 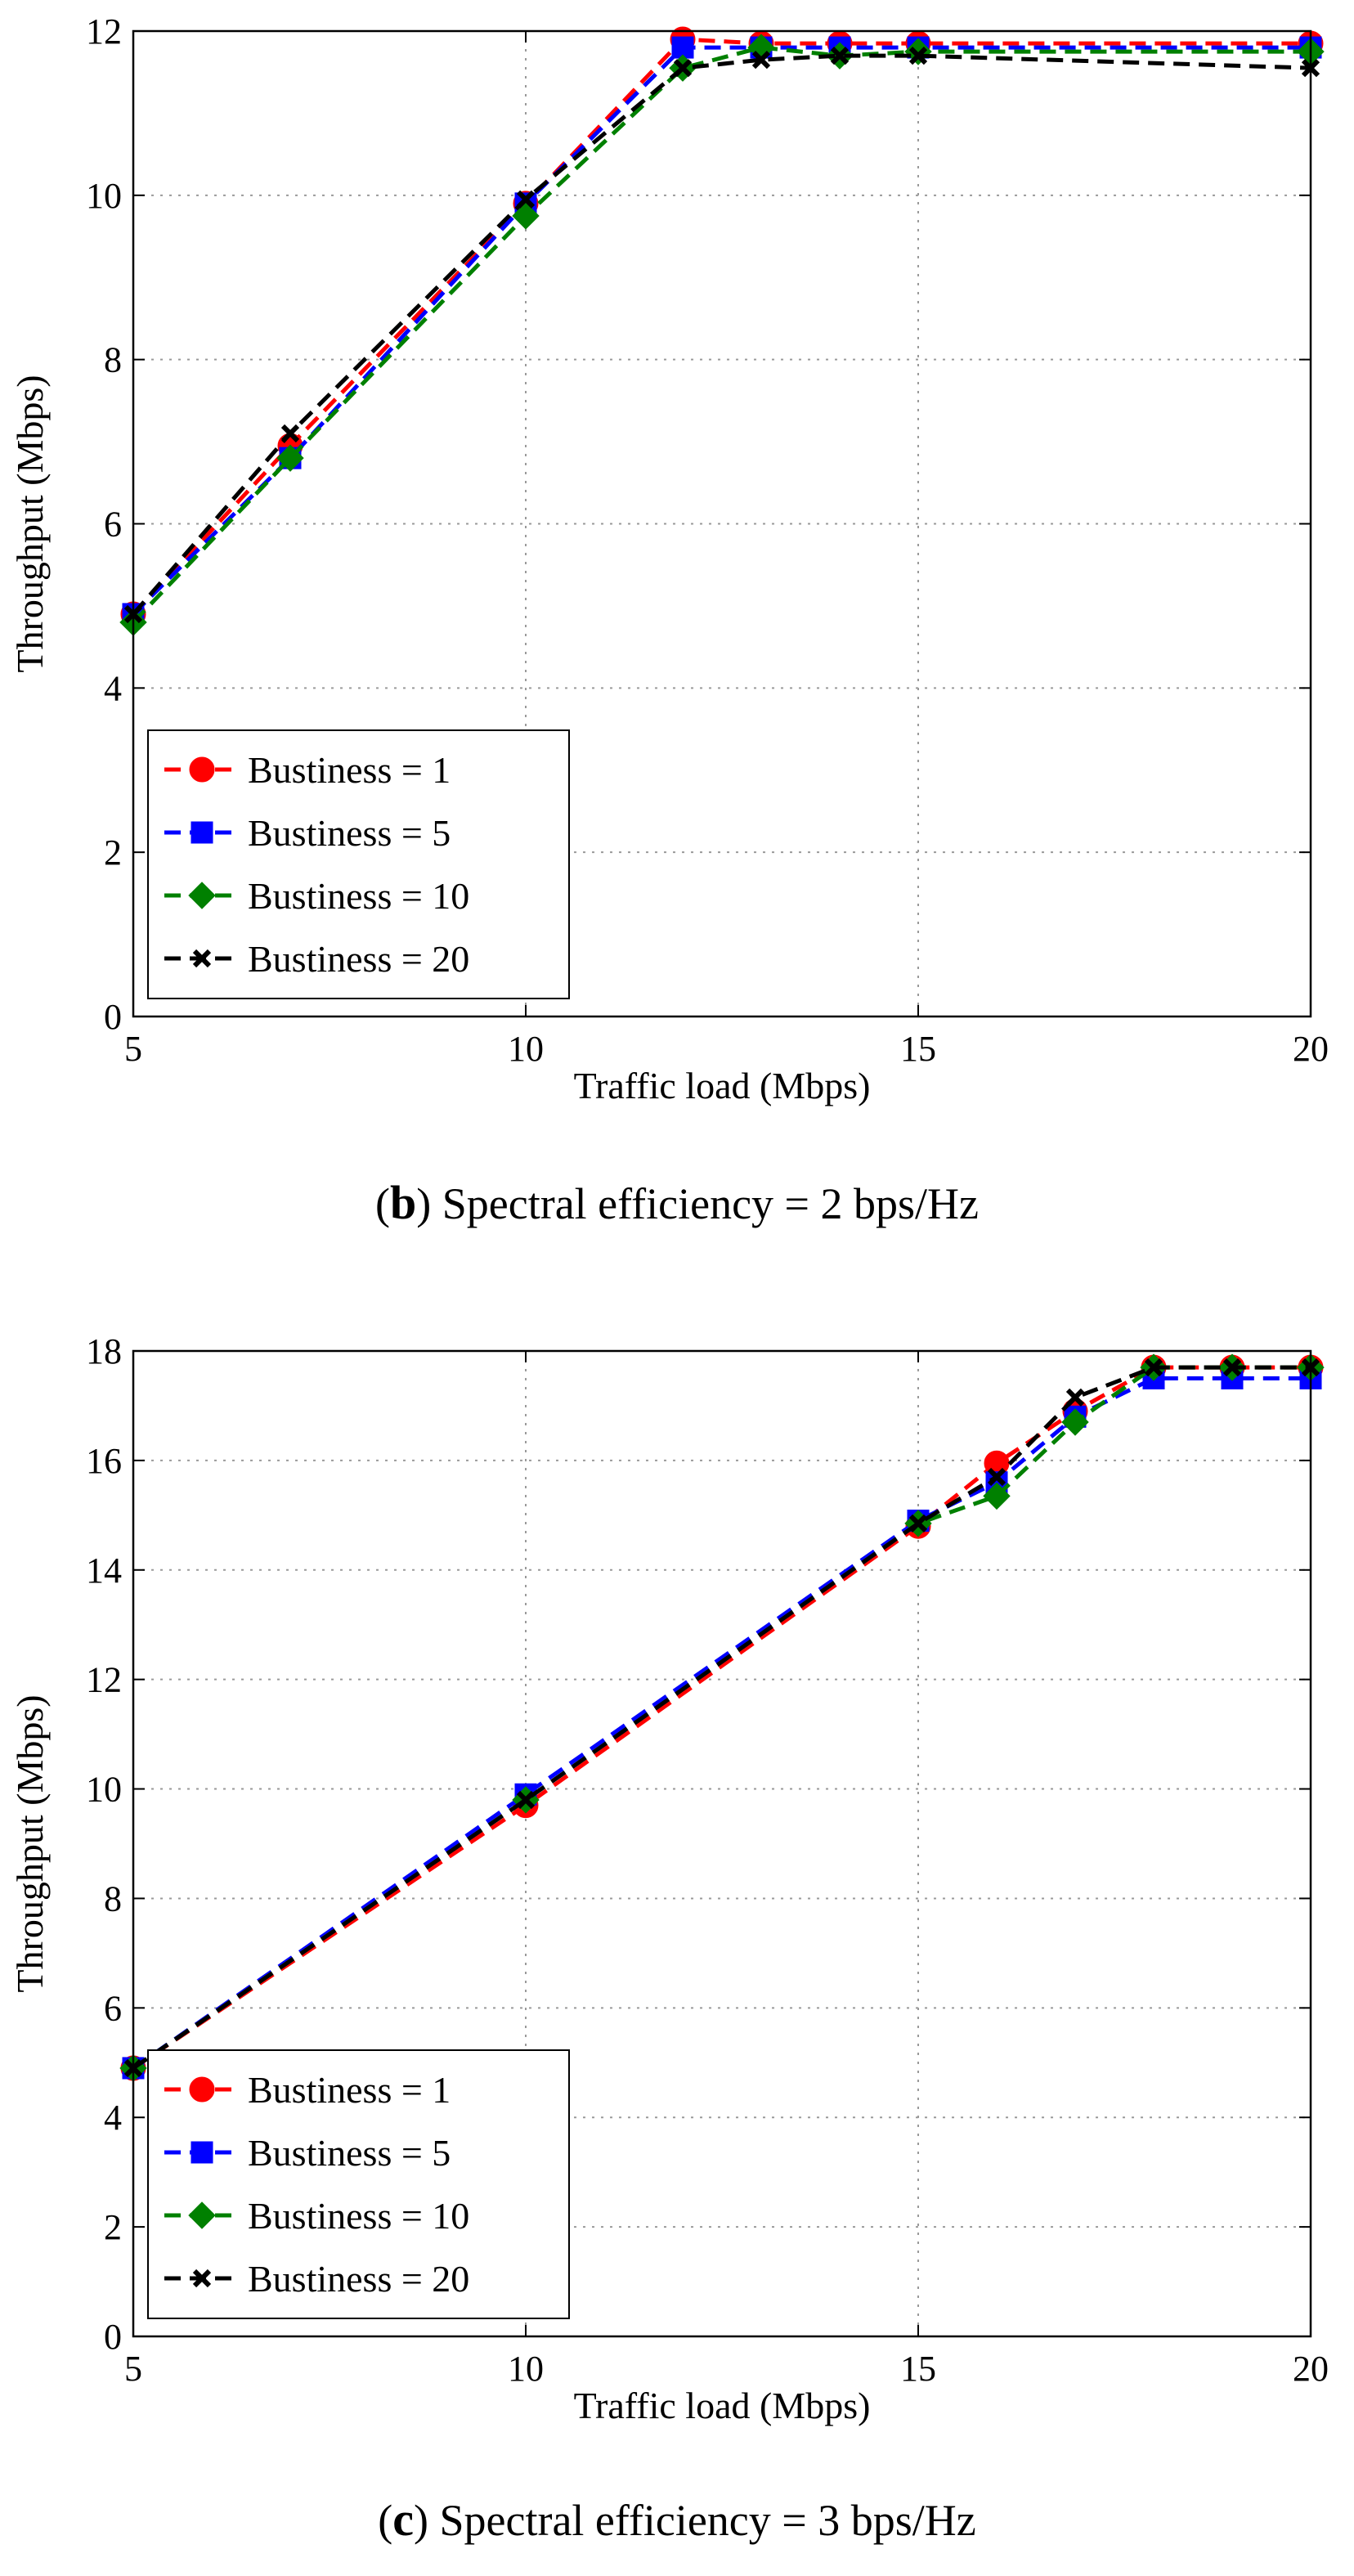 I want to click on y-tick-label: 14, so click(x=104, y=1571).